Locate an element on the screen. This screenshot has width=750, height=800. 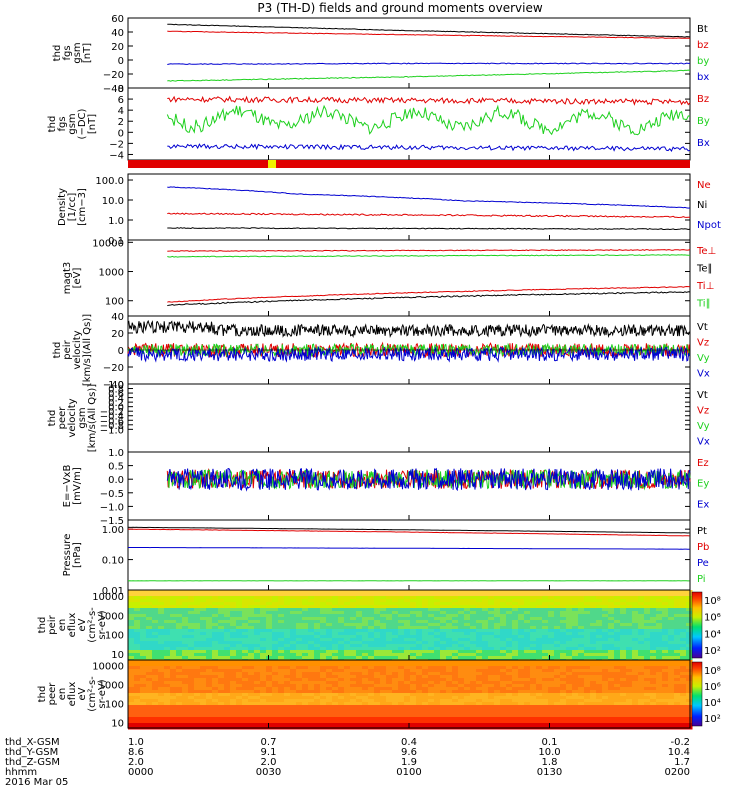
mode-strip is located at coordinates (409, 164).